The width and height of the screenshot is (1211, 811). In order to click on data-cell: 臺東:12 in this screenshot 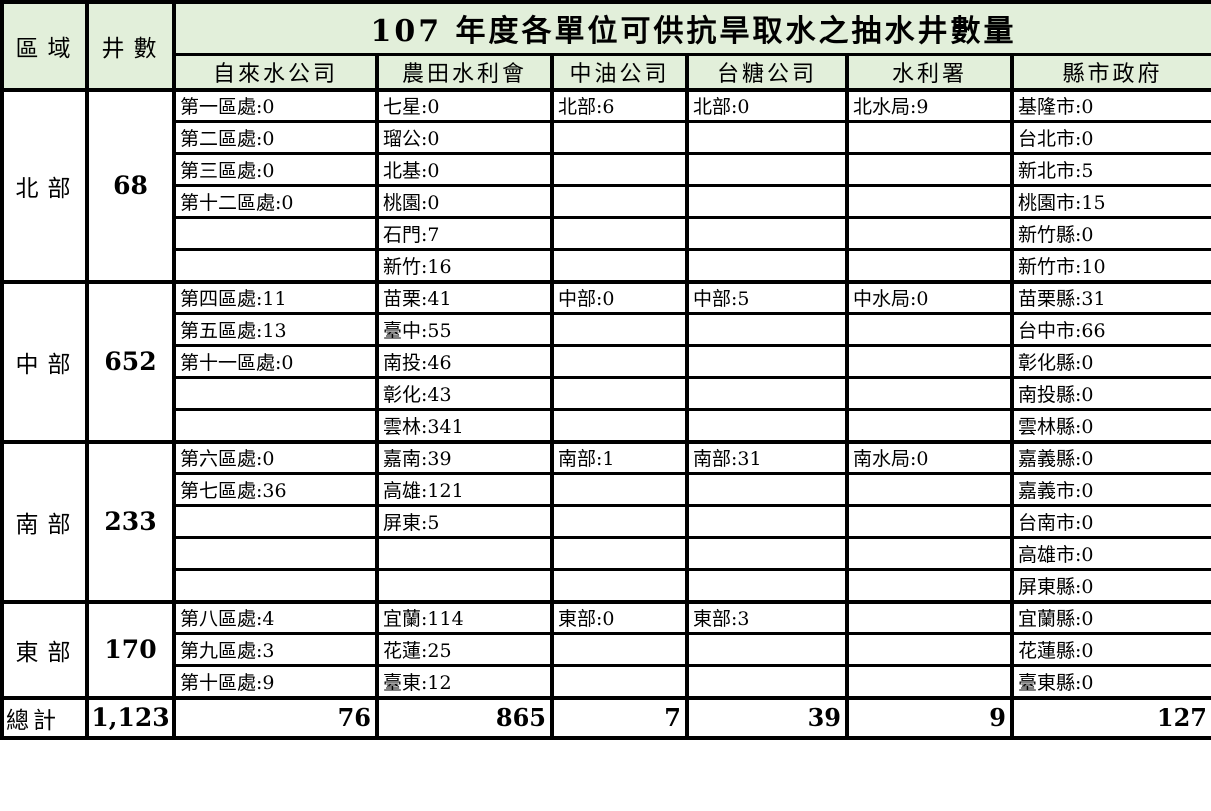, I will do `click(464, 681)`.